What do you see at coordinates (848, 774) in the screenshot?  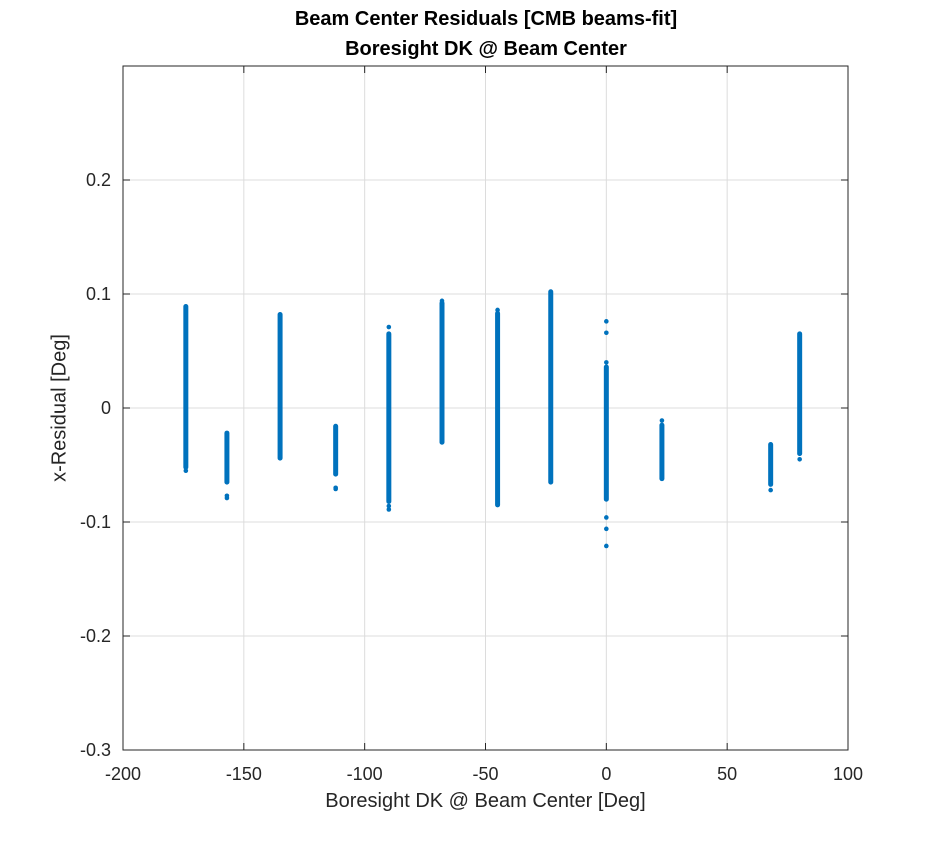 I see `x-tick-label: 100` at bounding box center [848, 774].